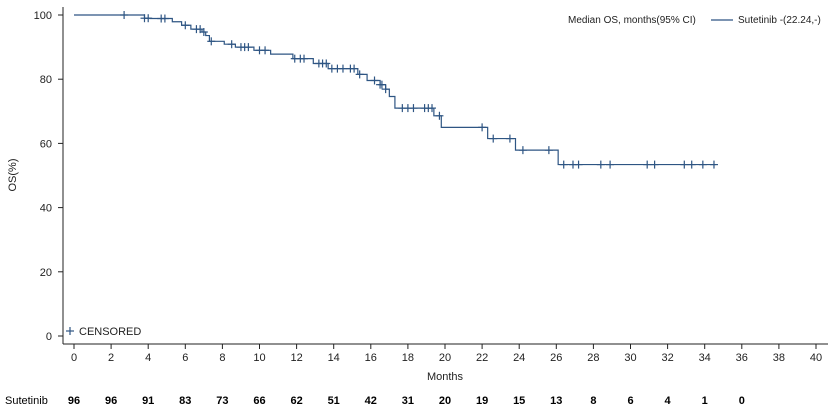  Describe the element at coordinates (593, 401) in the screenshot. I see `risk-count: 8` at that location.